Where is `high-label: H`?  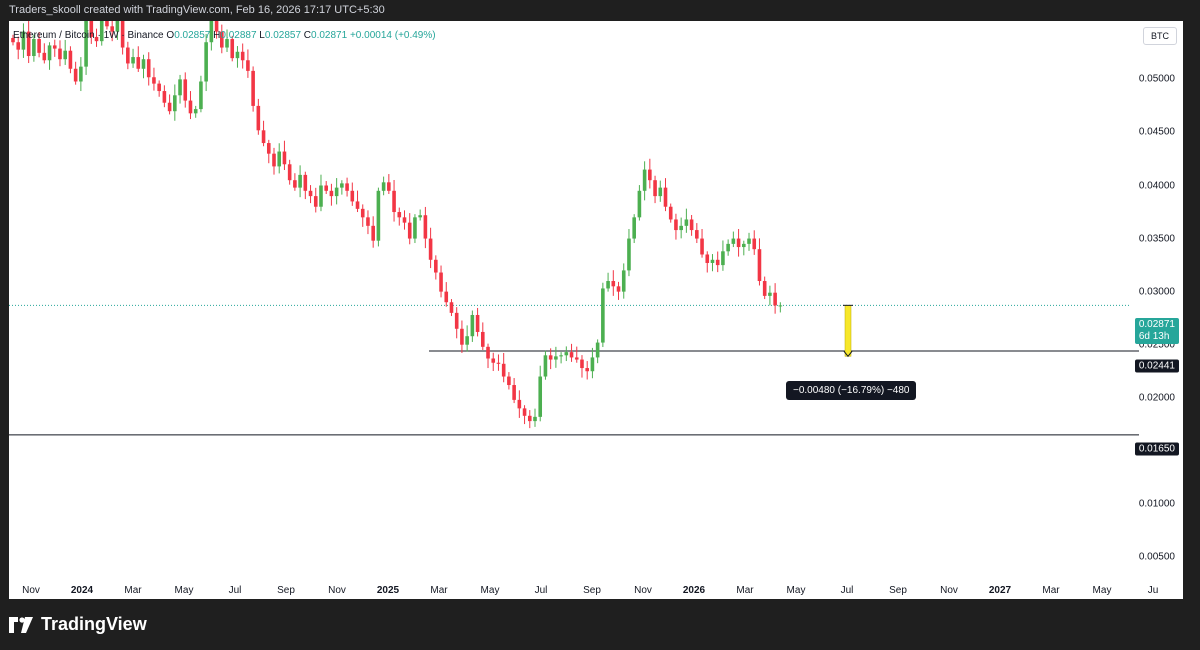 high-label: H is located at coordinates (217, 35).